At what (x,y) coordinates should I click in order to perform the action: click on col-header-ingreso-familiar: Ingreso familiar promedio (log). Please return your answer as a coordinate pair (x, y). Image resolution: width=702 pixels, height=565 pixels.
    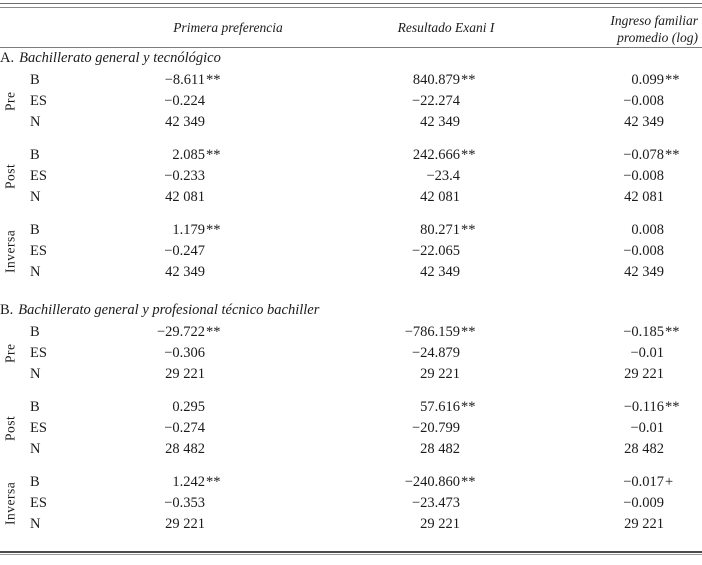
    Looking at the image, I should click on (613, 28).